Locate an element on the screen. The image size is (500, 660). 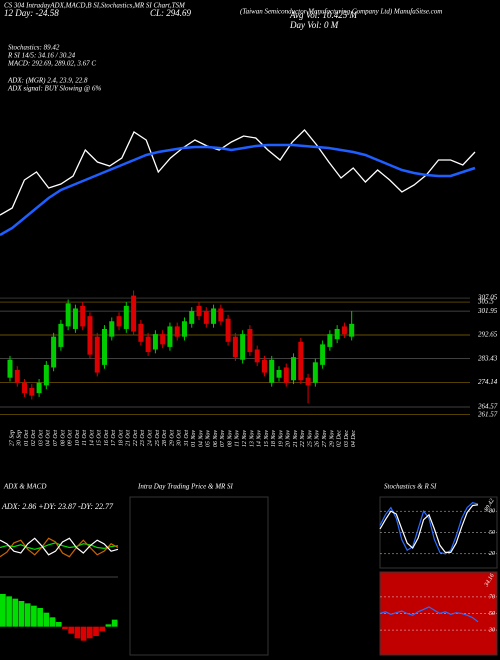
x-tick-label: 10 Oct is located at coordinates (78, 438).